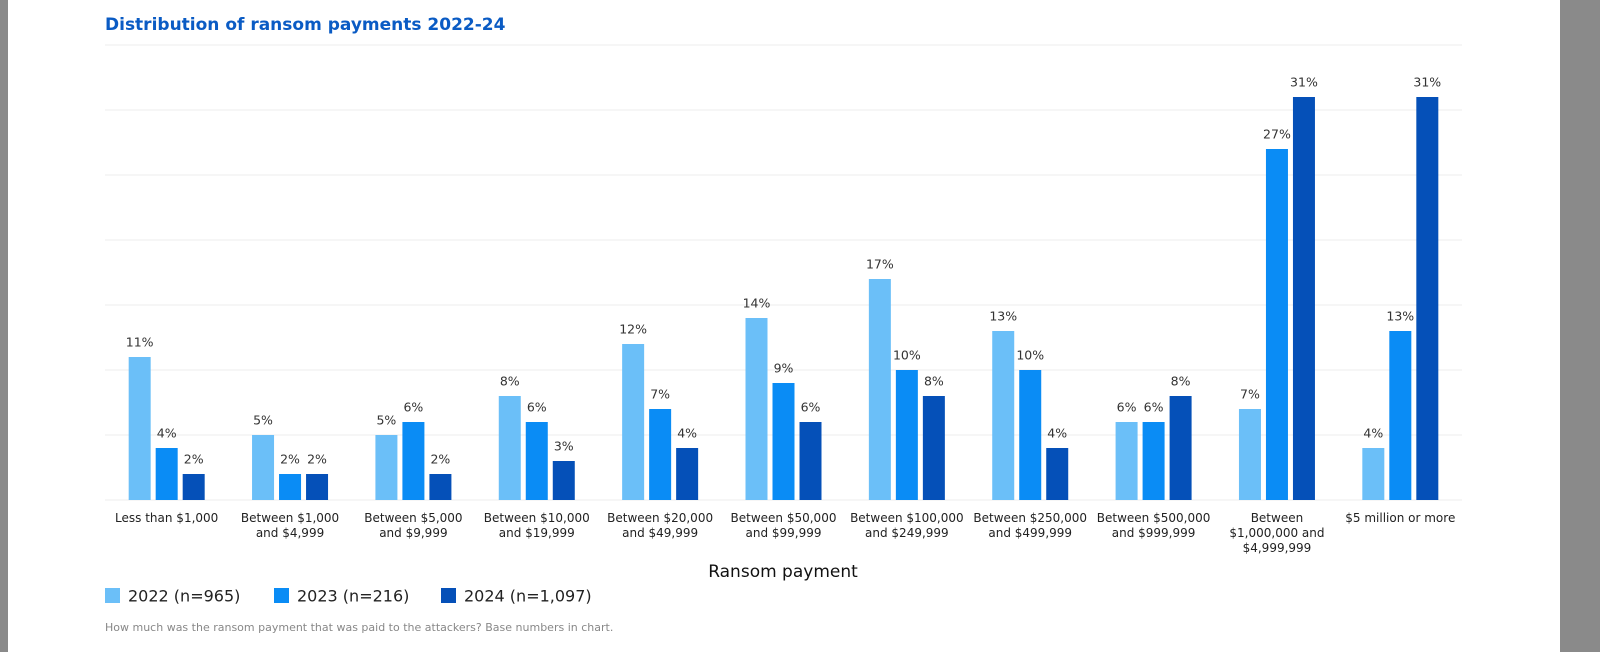 This screenshot has width=1600, height=652. What do you see at coordinates (536, 525) in the screenshot?
I see `x-tick-label: Between $10,000 and $19,999` at bounding box center [536, 525].